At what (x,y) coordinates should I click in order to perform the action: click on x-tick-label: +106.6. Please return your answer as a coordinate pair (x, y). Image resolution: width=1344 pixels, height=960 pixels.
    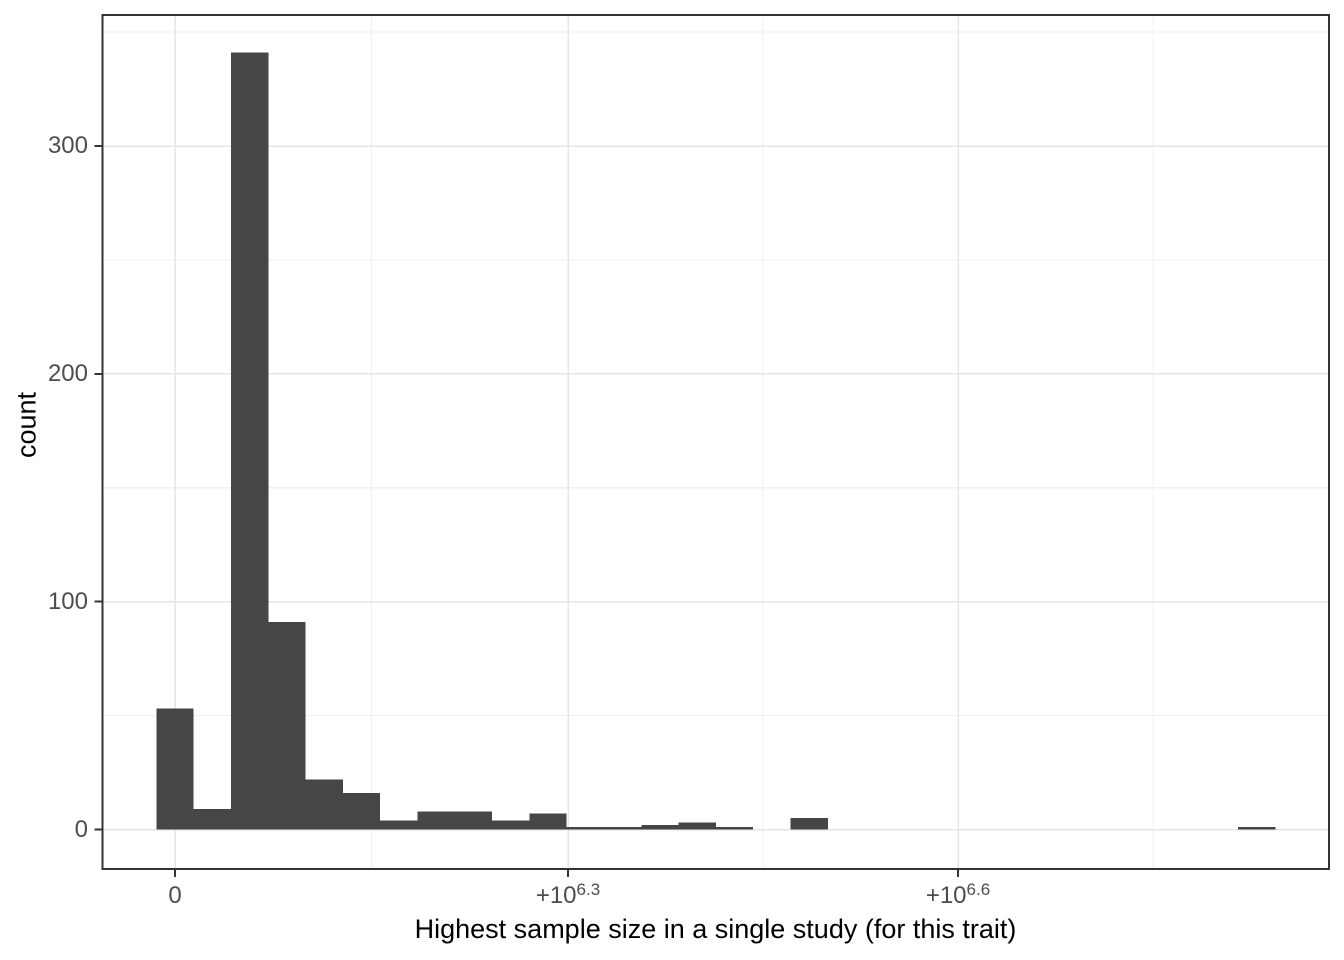
    Looking at the image, I should click on (958, 895).